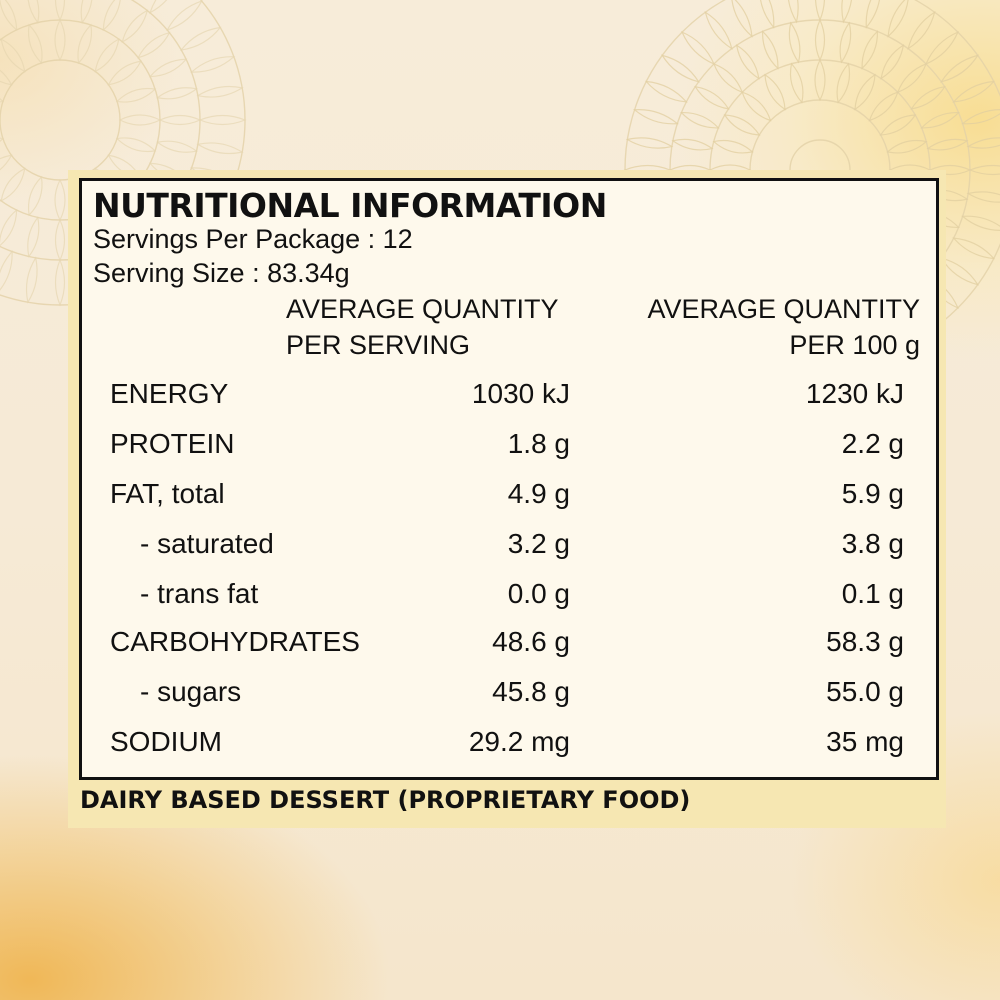 Image resolution: width=1000 pixels, height=1000 pixels. What do you see at coordinates (350, 205) in the screenshot?
I see `panel-title: NUTRITIONAL INFORMATION` at bounding box center [350, 205].